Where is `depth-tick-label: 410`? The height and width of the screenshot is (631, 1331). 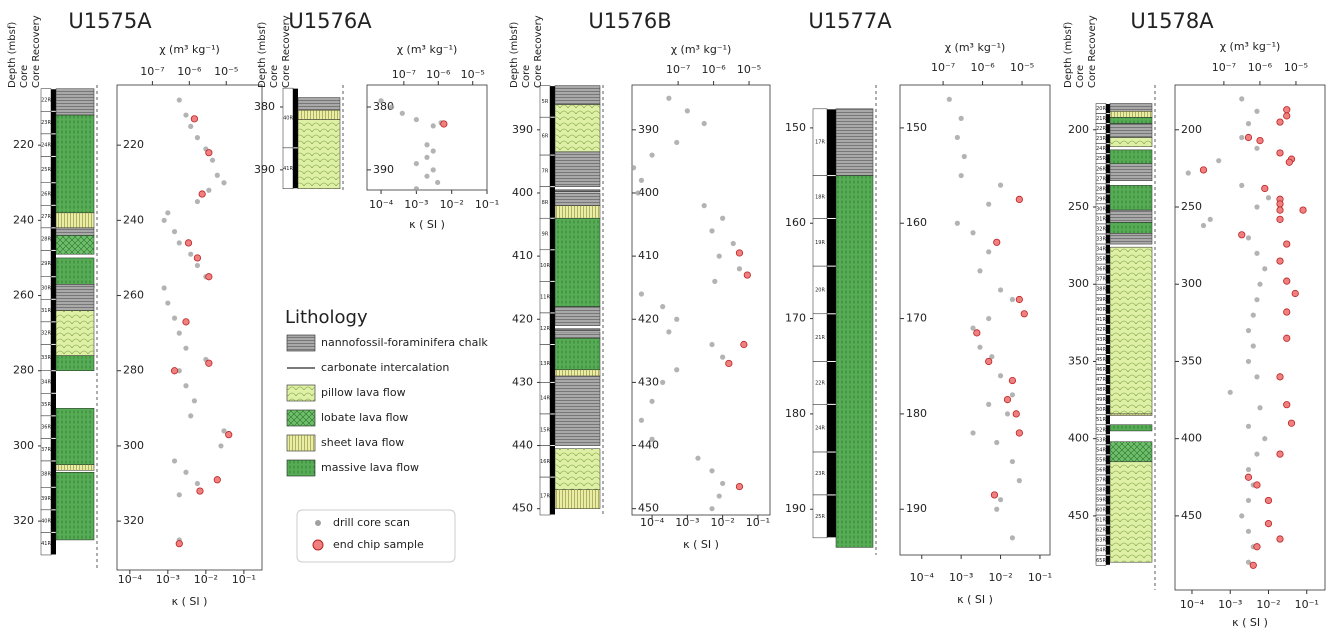 depth-tick-label: 410 is located at coordinates (522, 255).